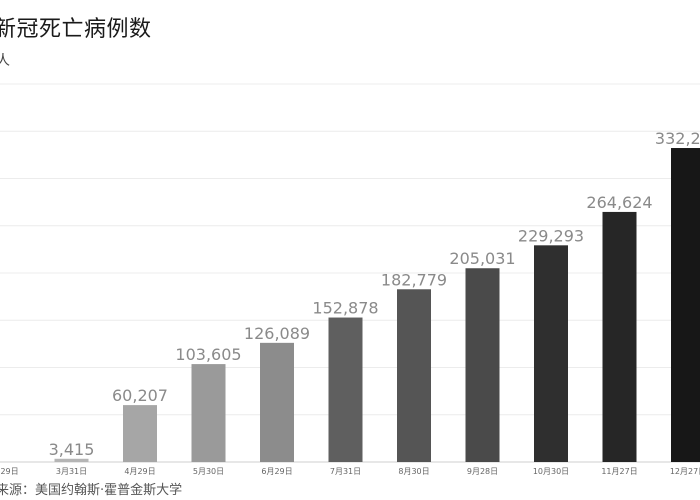  I want to click on value-label: 264,624, so click(619, 202).